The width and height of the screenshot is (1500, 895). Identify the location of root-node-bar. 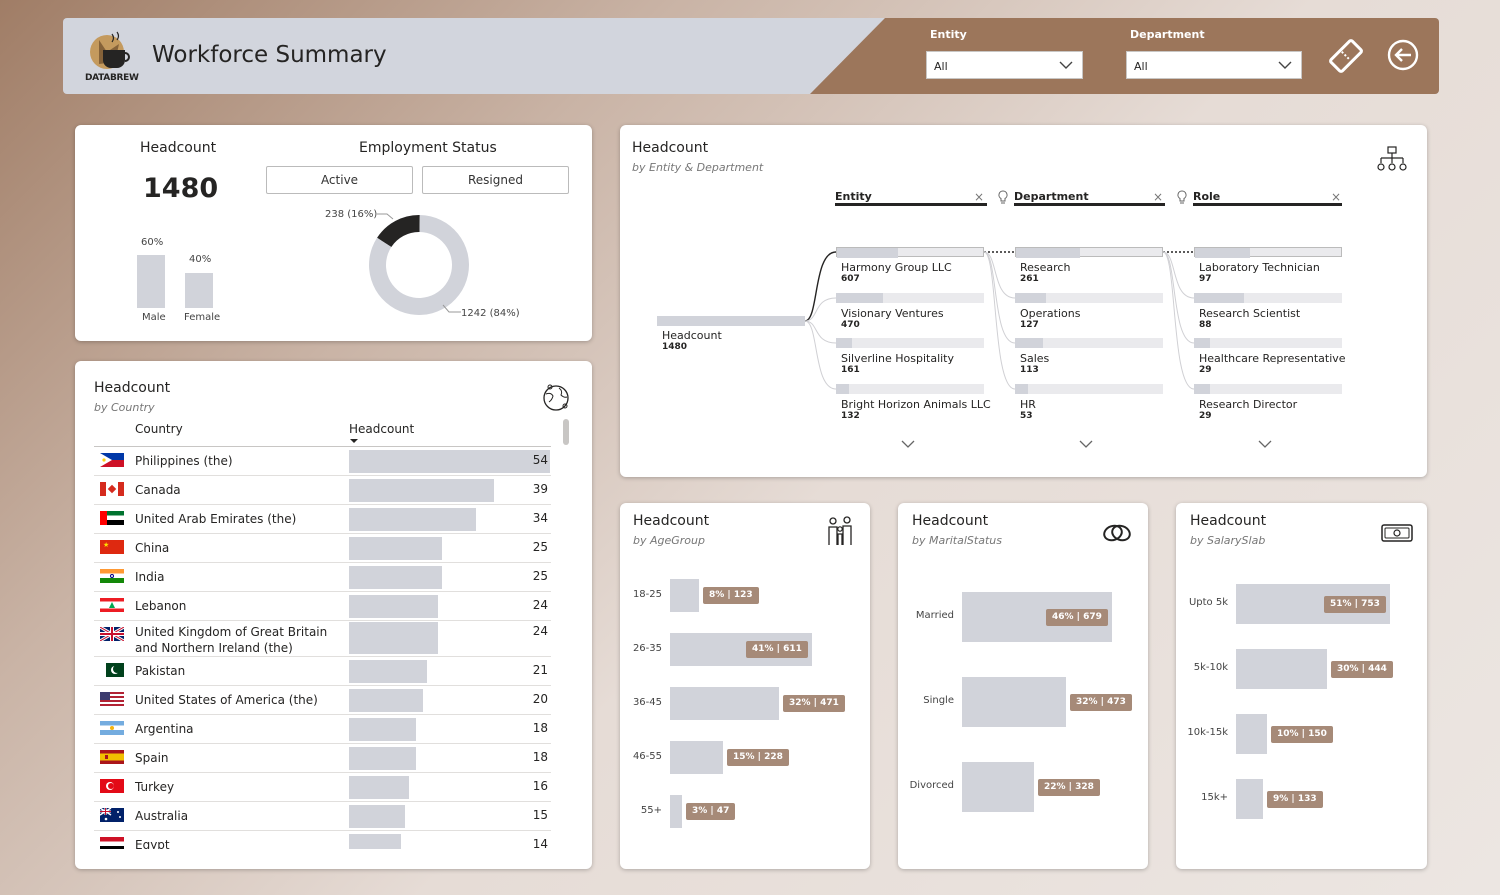
(731, 321).